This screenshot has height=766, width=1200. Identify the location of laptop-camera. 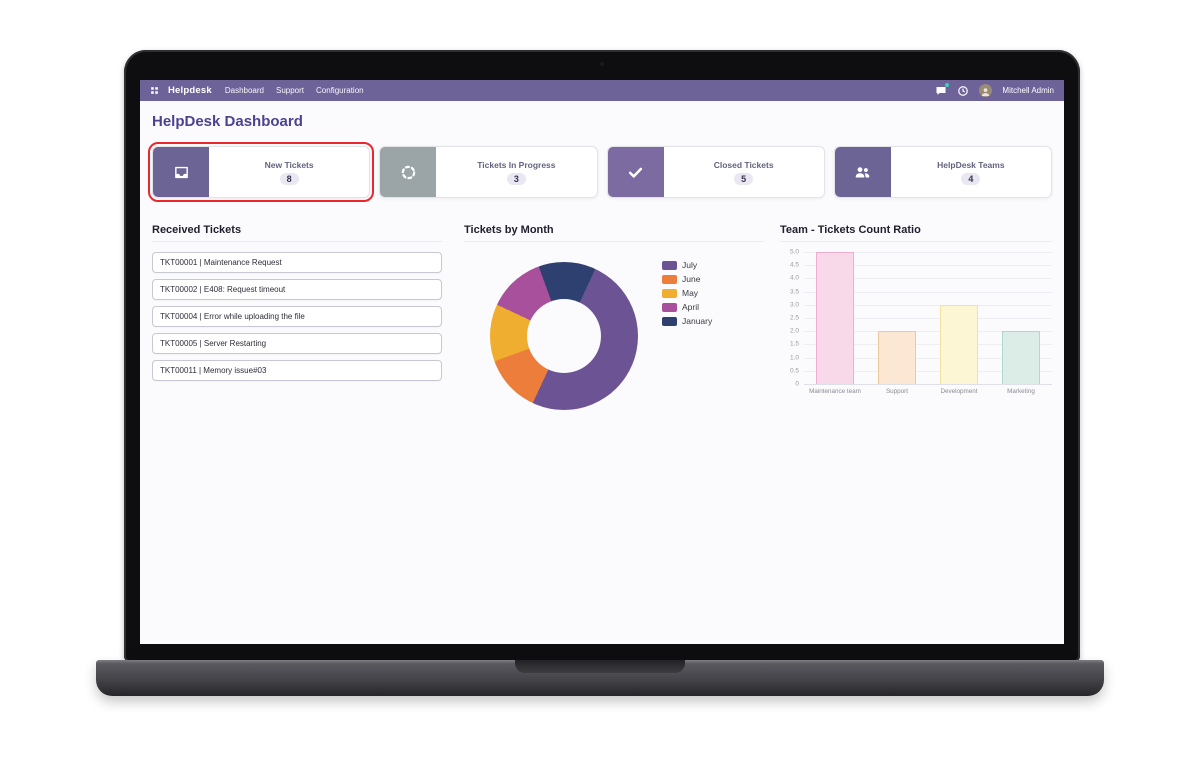
(602, 64).